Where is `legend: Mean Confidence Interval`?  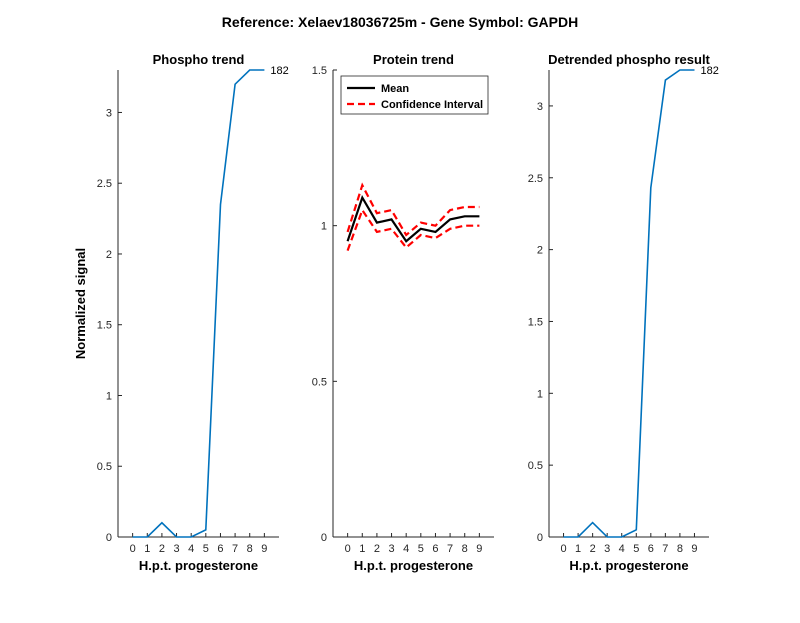 legend: Mean Confidence Interval is located at coordinates (414, 95).